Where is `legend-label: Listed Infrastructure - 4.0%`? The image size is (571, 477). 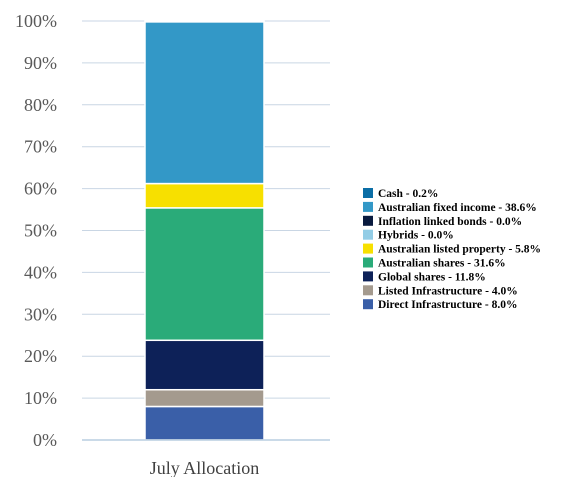
legend-label: Listed Infrastructure - 4.0% is located at coordinates (448, 291).